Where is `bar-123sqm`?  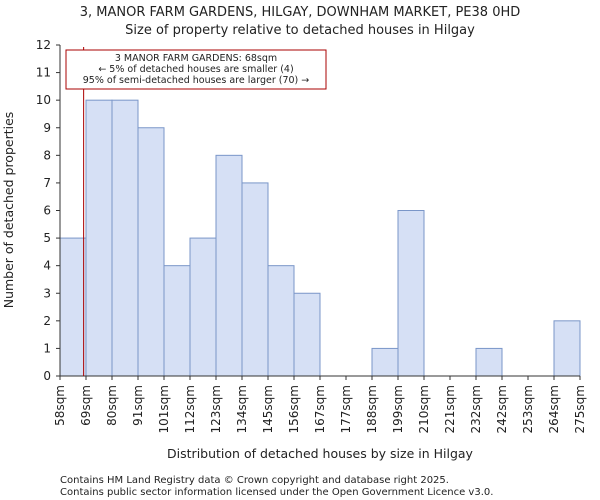 bar-123sqm is located at coordinates (229, 265).